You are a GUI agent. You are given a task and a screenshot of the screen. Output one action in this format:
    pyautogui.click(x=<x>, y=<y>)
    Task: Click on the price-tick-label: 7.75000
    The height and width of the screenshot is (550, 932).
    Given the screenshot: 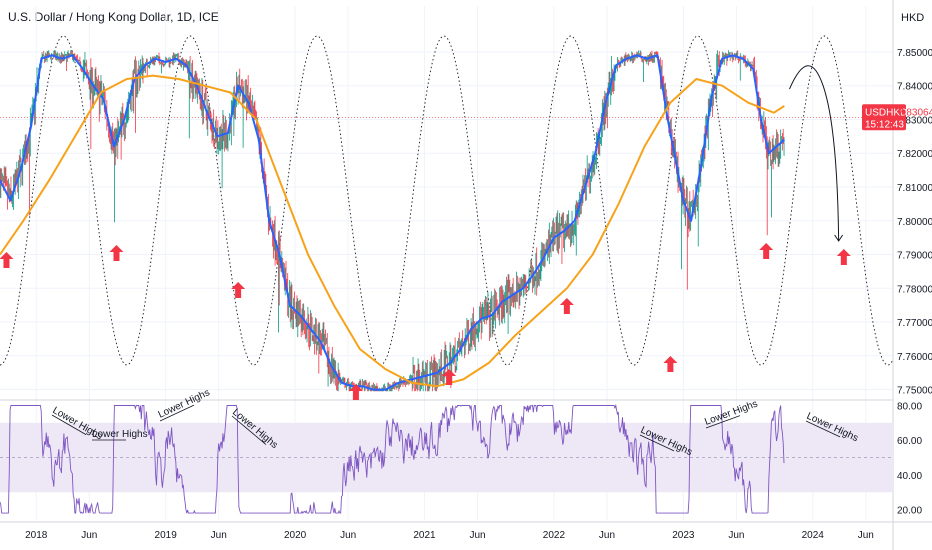 What is the action you would take?
    pyautogui.click(x=914, y=391)
    